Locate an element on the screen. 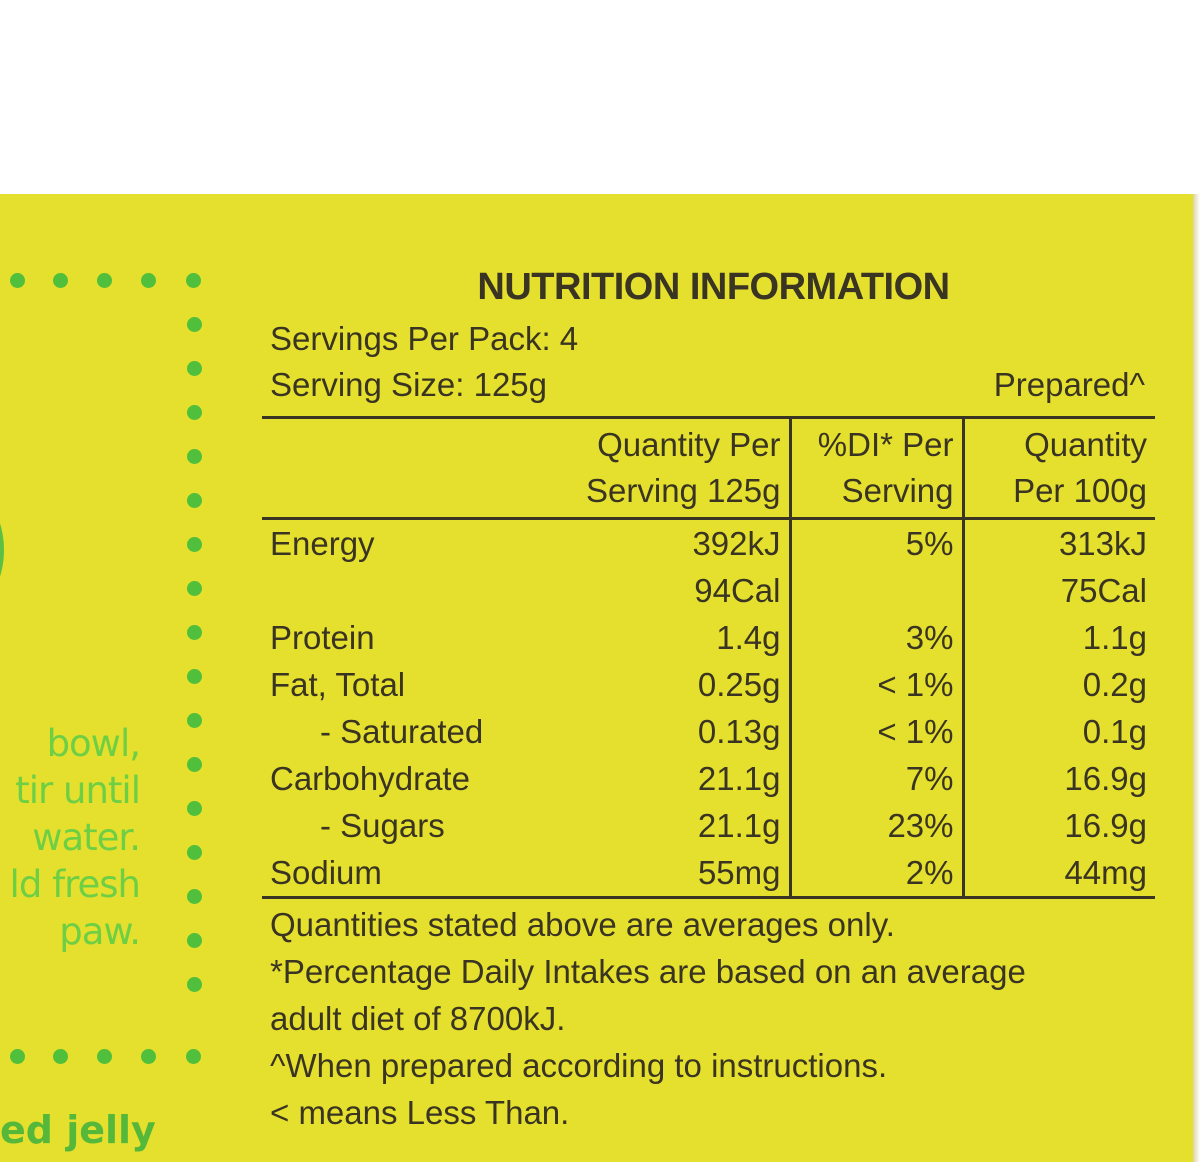 The height and width of the screenshot is (1162, 1200). per-100g-value: 0.1g is located at coordinates (1058, 731).